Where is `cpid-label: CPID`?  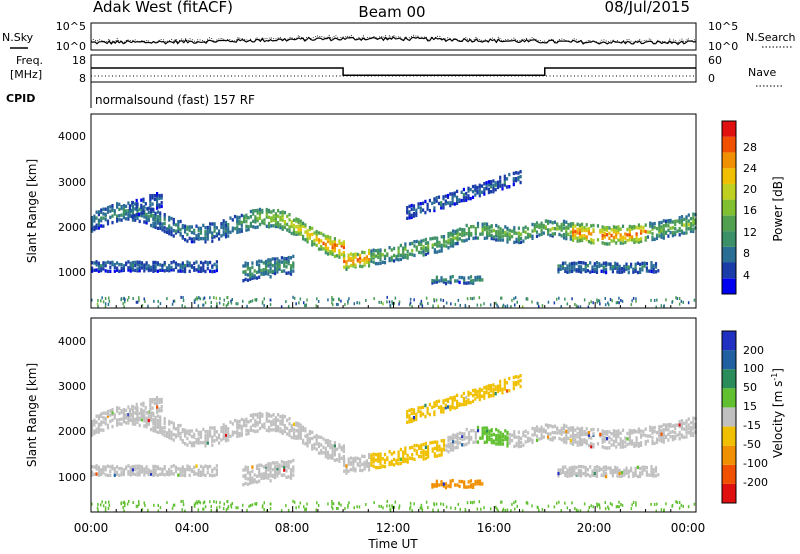
cpid-label: CPID is located at coordinates (20, 98).